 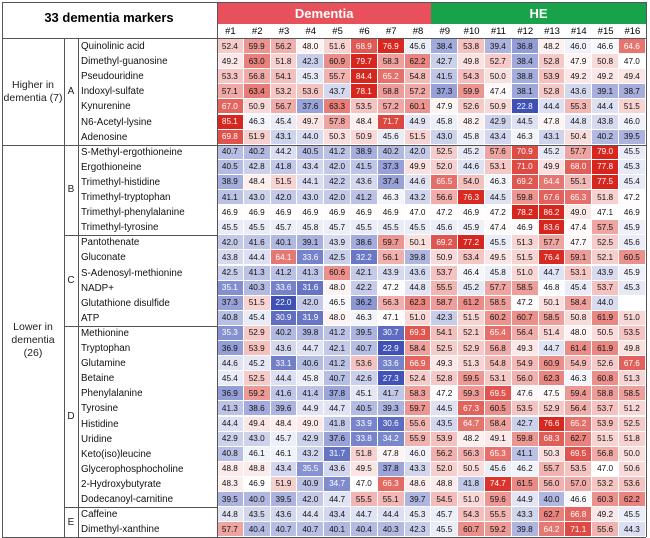 I want to click on heatmap-cell: 31.6, so click(x=311, y=288).